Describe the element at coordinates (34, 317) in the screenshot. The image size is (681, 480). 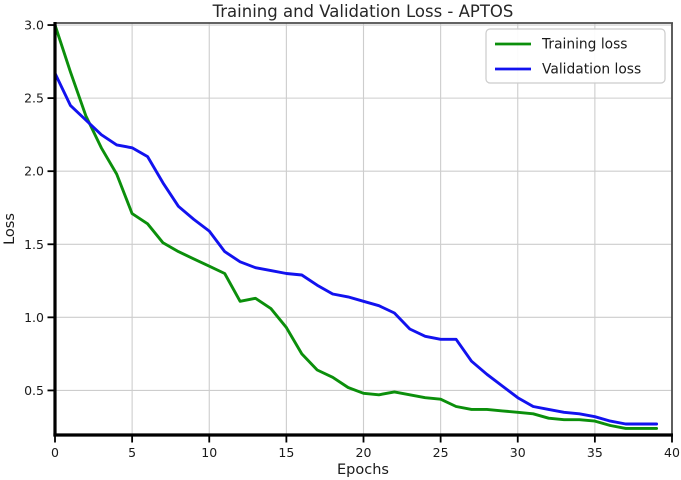
I see `y-tick-label: 1.0` at that location.